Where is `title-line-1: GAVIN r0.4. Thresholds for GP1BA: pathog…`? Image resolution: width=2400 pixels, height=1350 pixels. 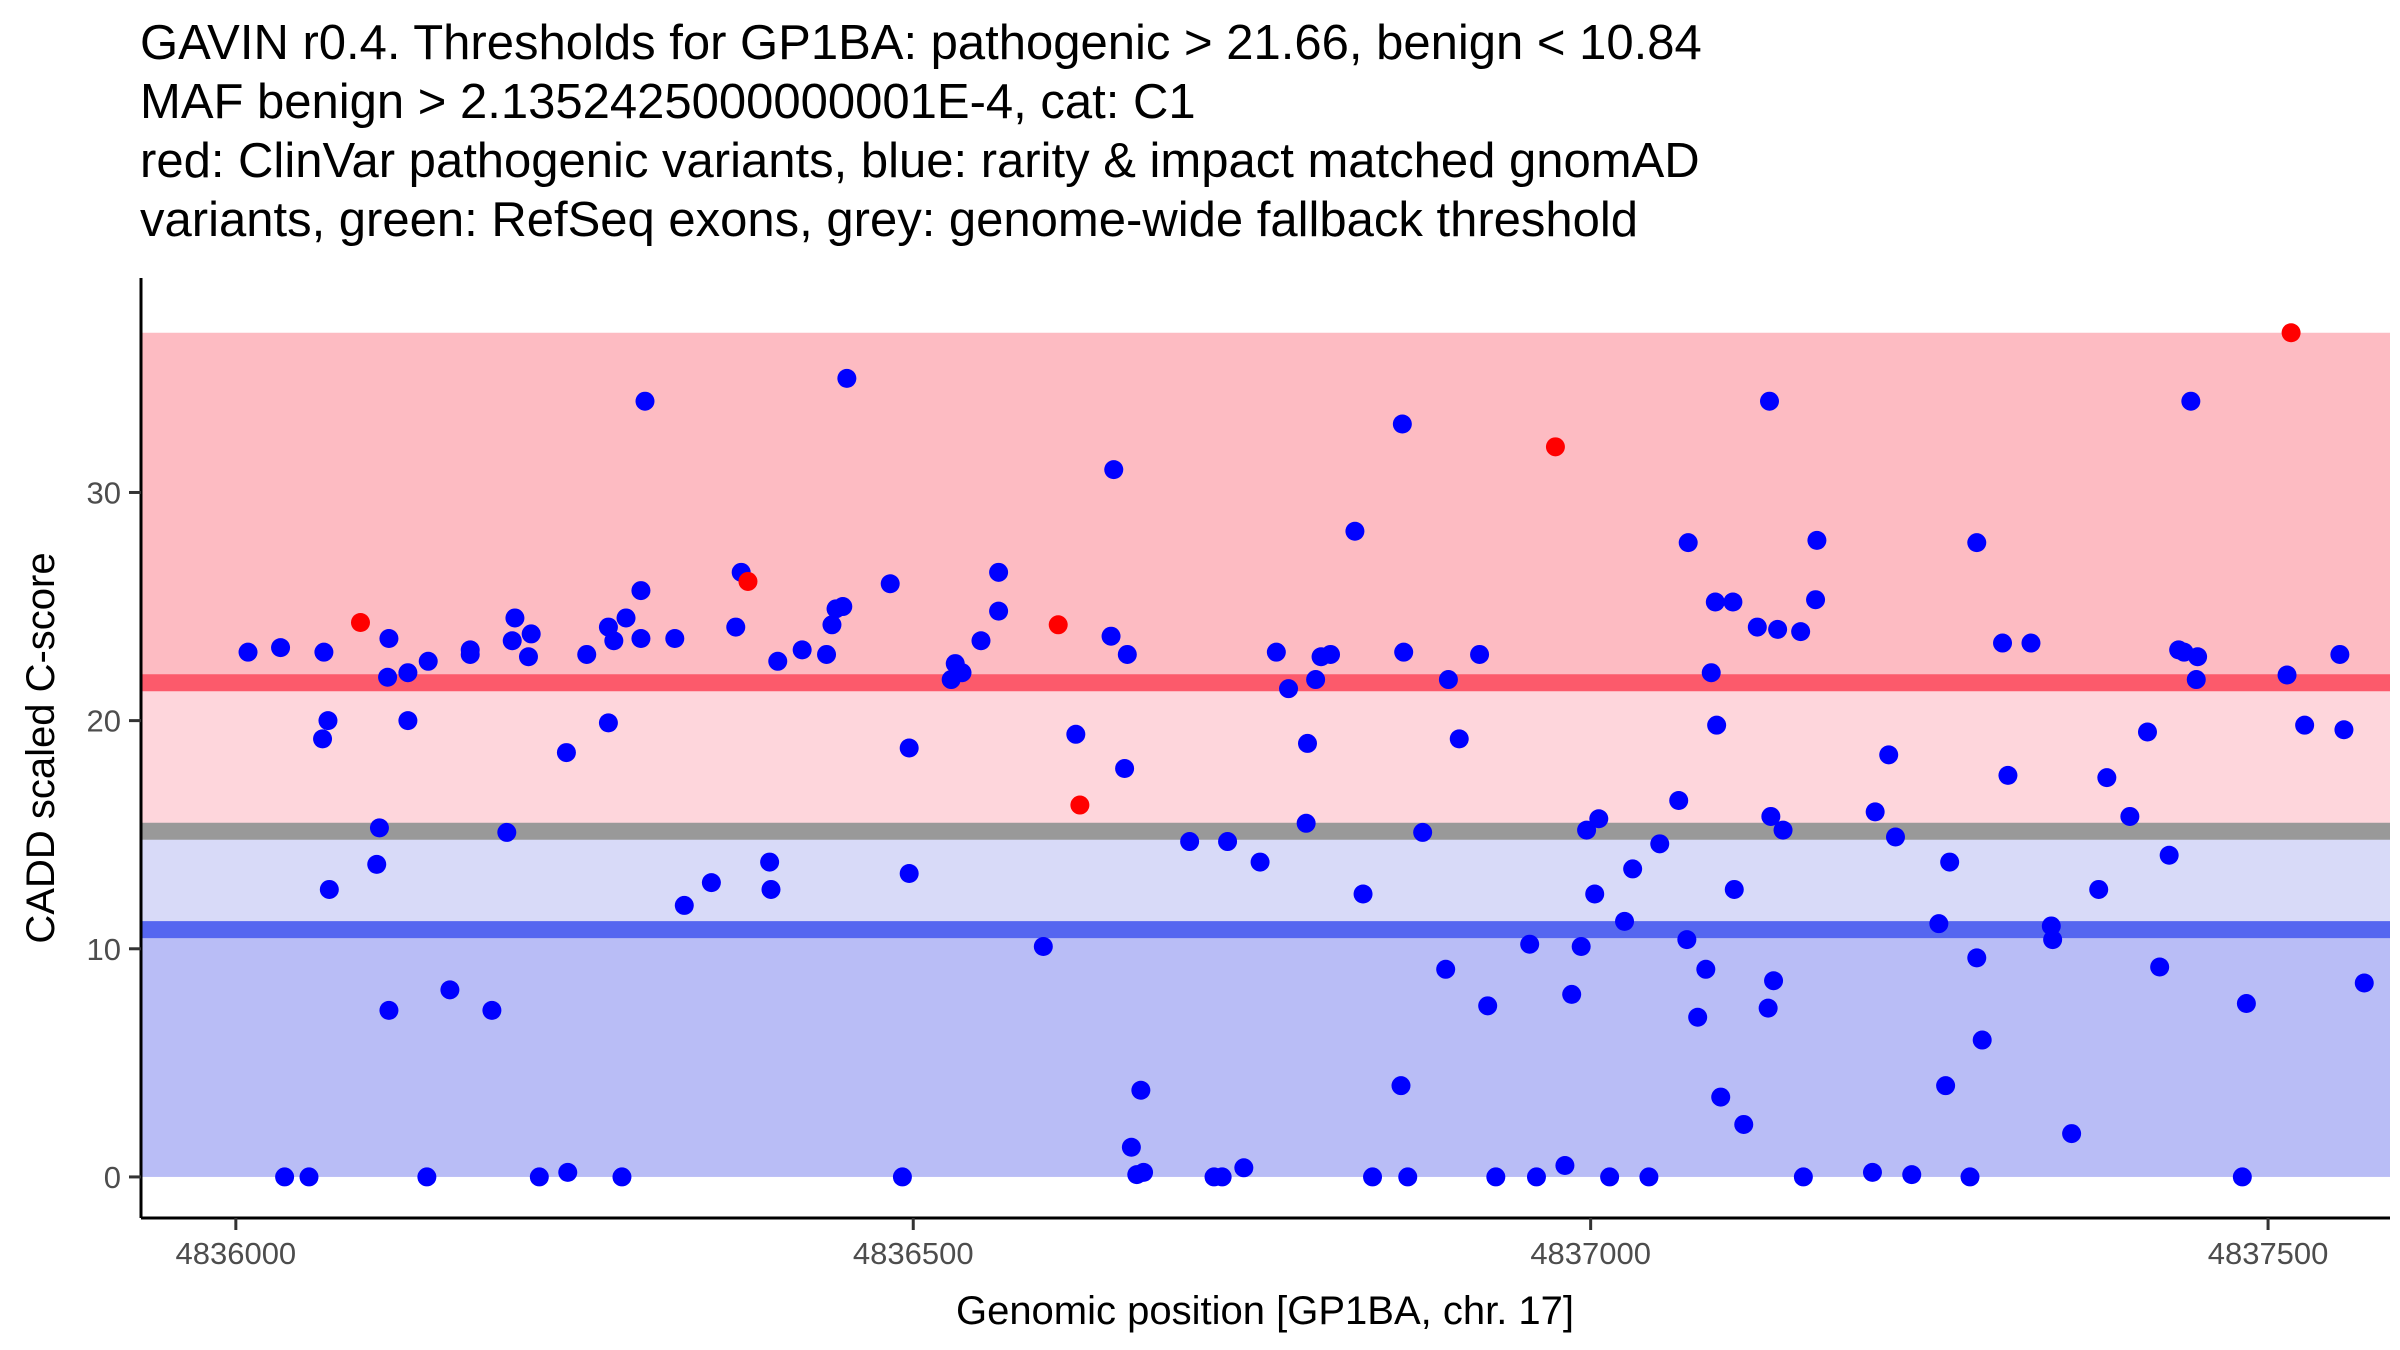
title-line-1: GAVIN r0.4. Thresholds for GP1BA: pathog… is located at coordinates (921, 43).